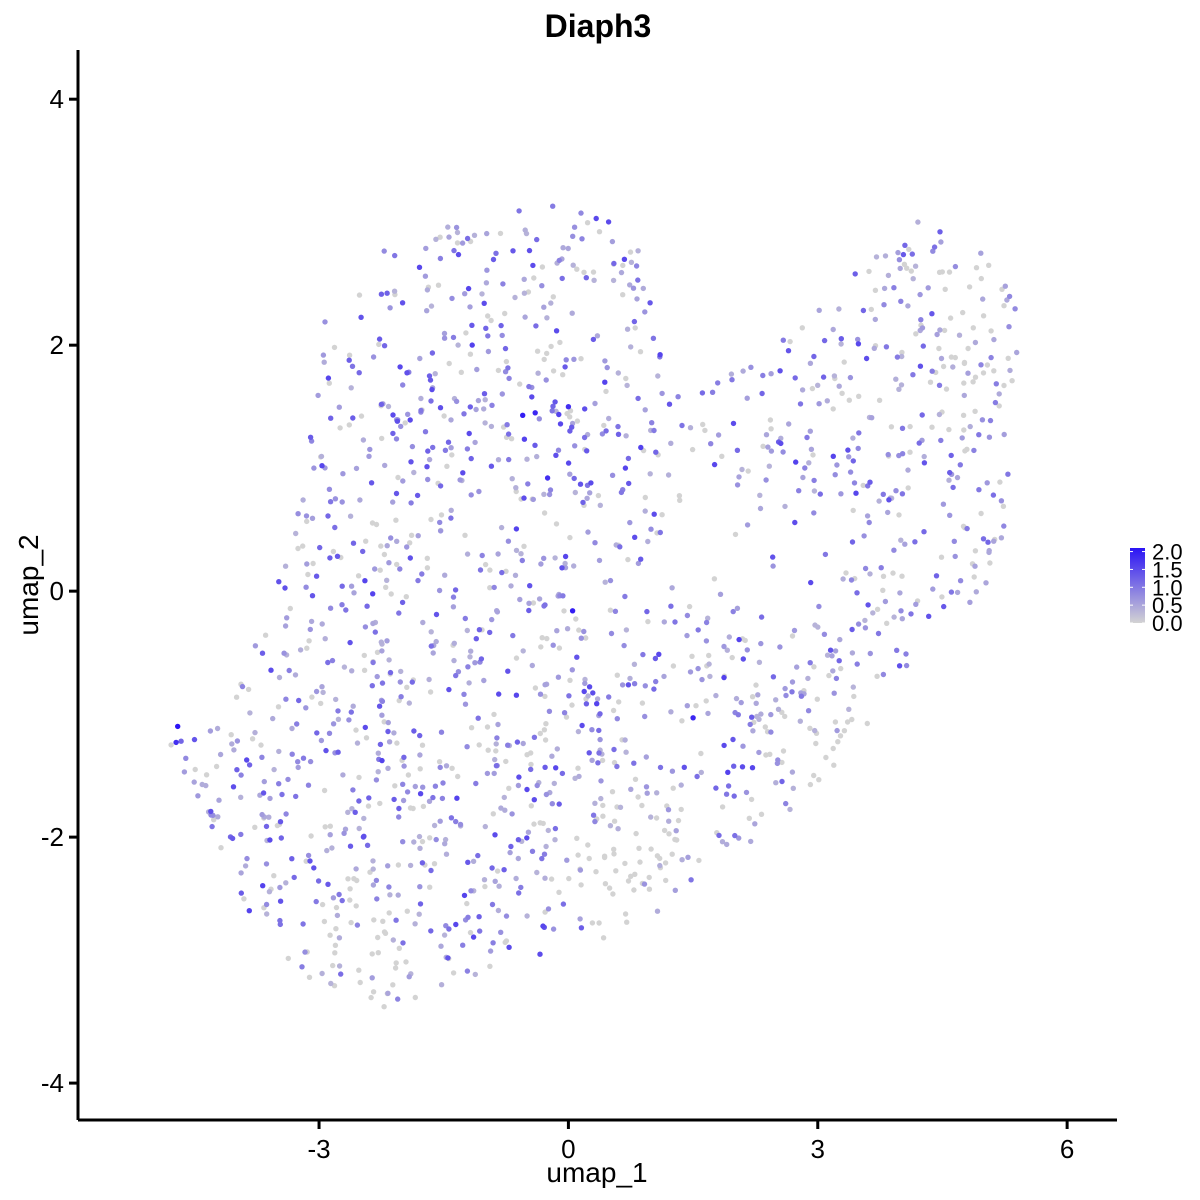 The width and height of the screenshot is (1200, 1200). What do you see at coordinates (1167, 587) in the screenshot?
I see `legend-label: 1.0` at bounding box center [1167, 587].